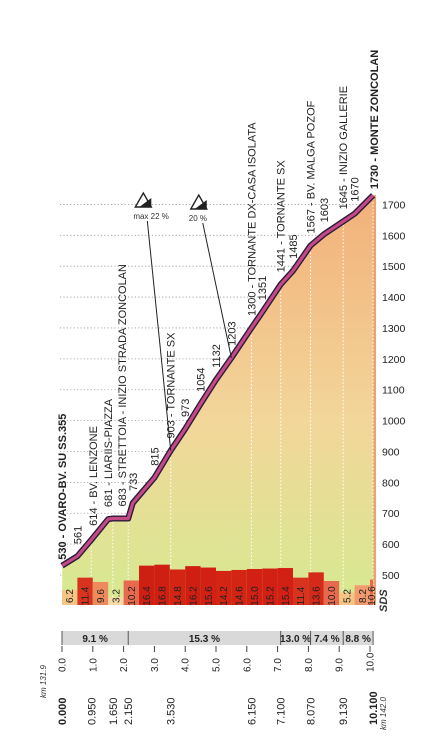 The width and height of the screenshot is (425, 738). Describe the element at coordinates (278, 665) in the screenshot. I see `km-tick-7: 7.0` at that location.